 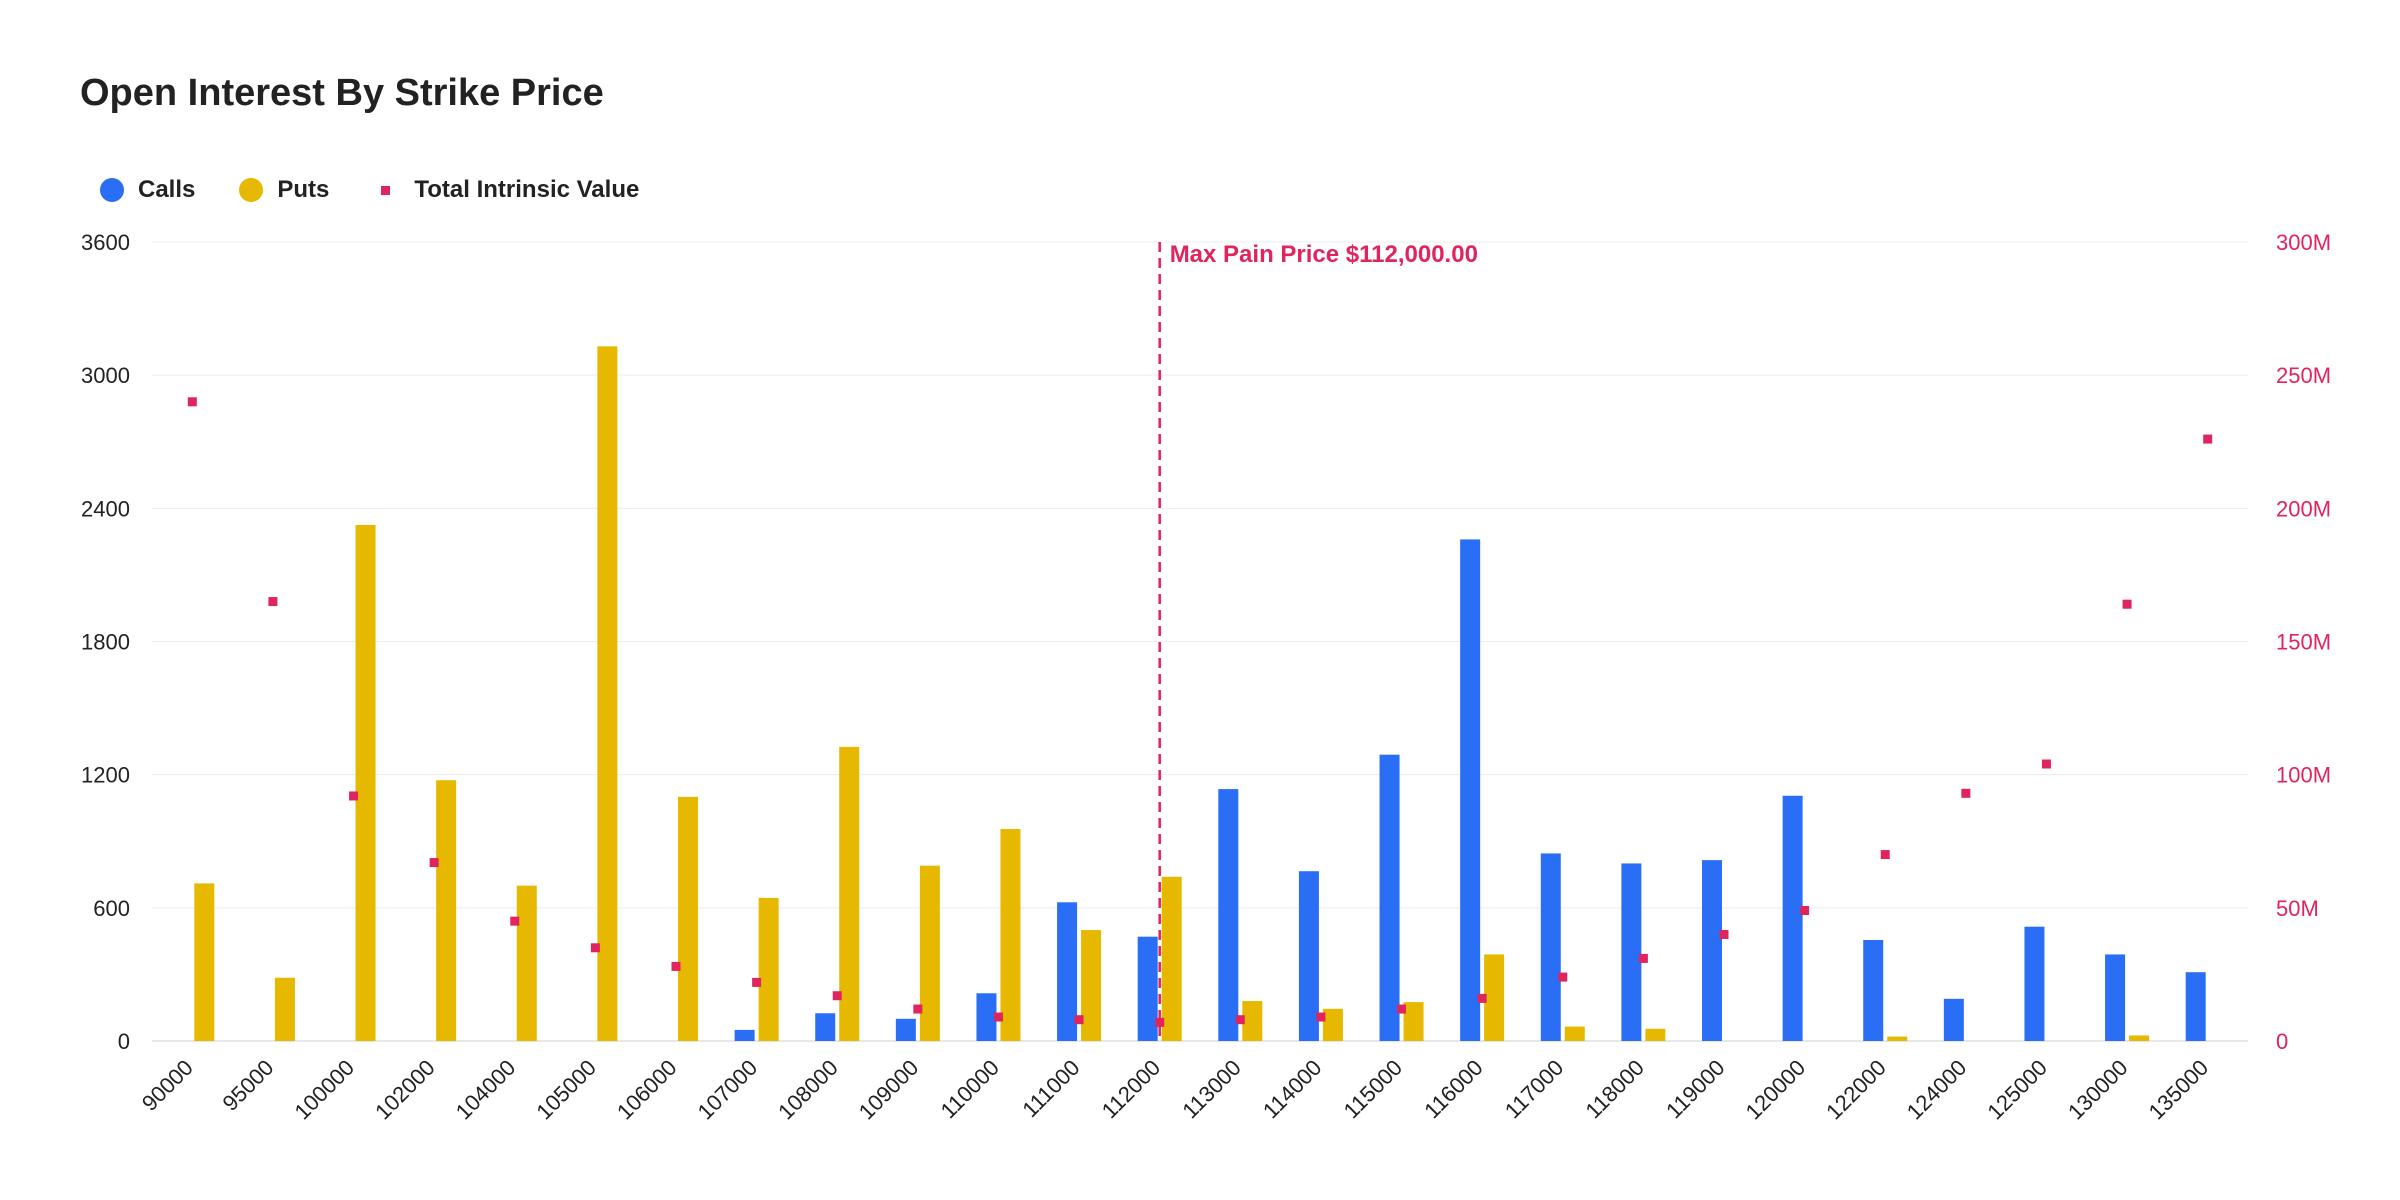 What do you see at coordinates (728, 1090) in the screenshot?
I see `x-tick-label: 107000` at bounding box center [728, 1090].